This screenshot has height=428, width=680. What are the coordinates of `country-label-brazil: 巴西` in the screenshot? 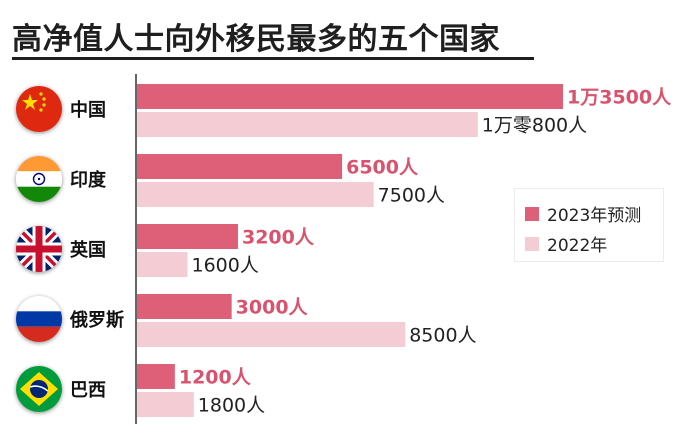 It's located at (88, 390).